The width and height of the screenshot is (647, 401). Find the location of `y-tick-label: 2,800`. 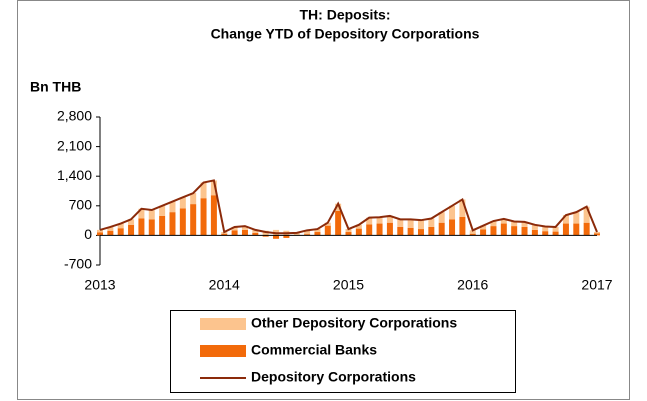

y-tick-label: 2,800 is located at coordinates (74, 116).